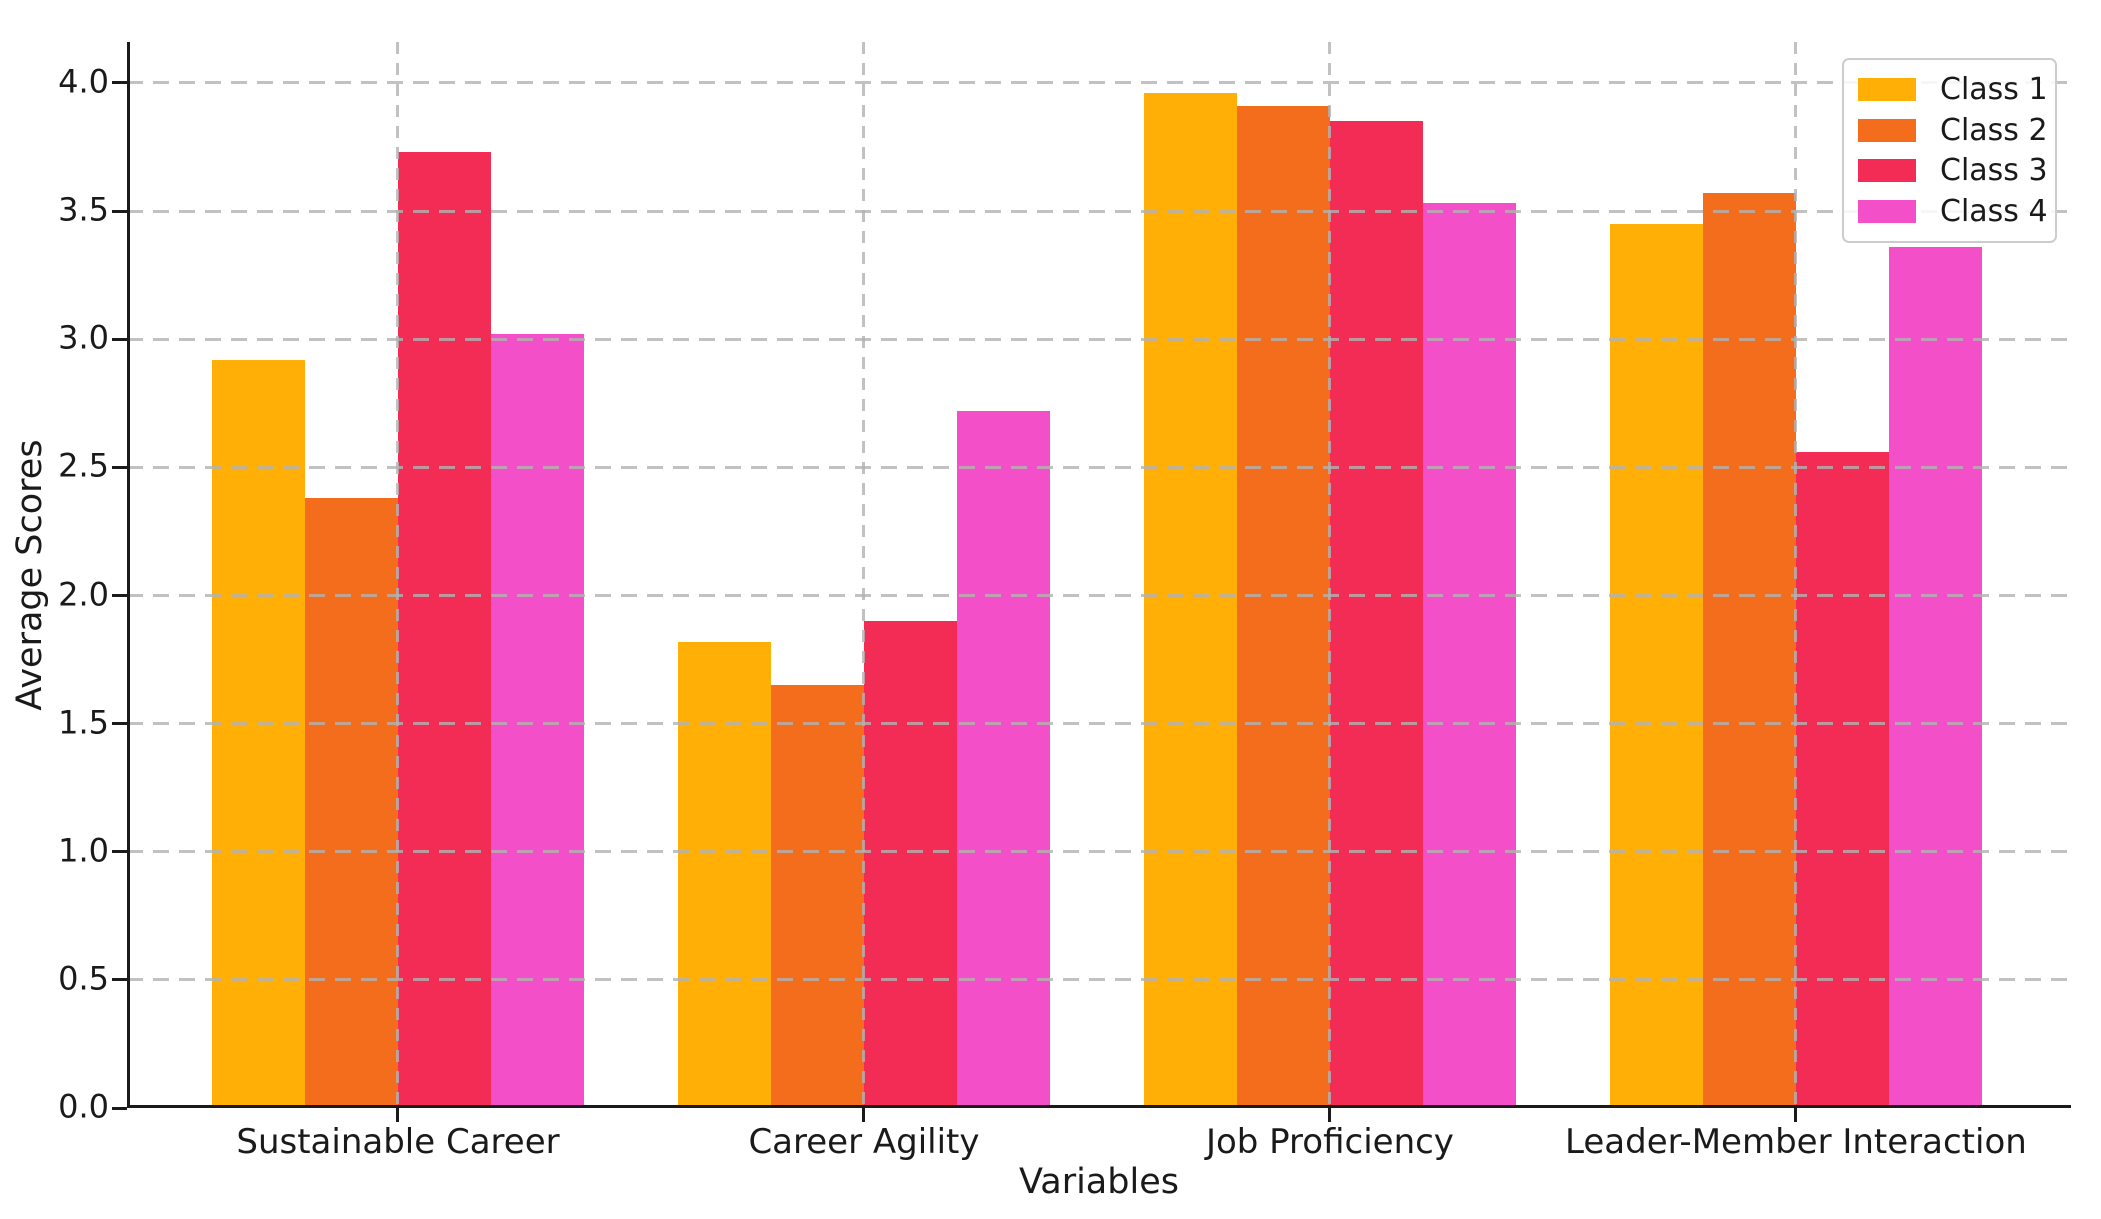  What do you see at coordinates (119, 595) in the screenshot?
I see `y-tick-mark-2.0` at bounding box center [119, 595].